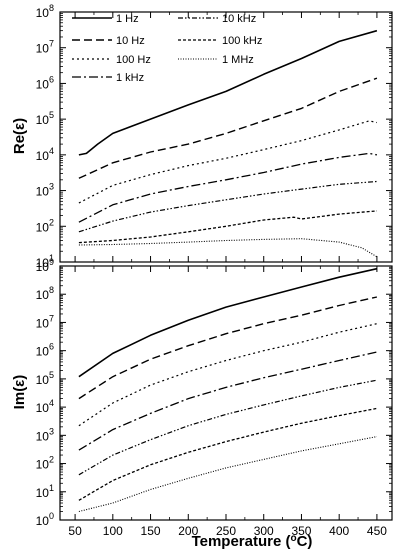  Describe the element at coordinates (133, 60) in the screenshot. I see `legend-label-3: 100 Hz` at that location.